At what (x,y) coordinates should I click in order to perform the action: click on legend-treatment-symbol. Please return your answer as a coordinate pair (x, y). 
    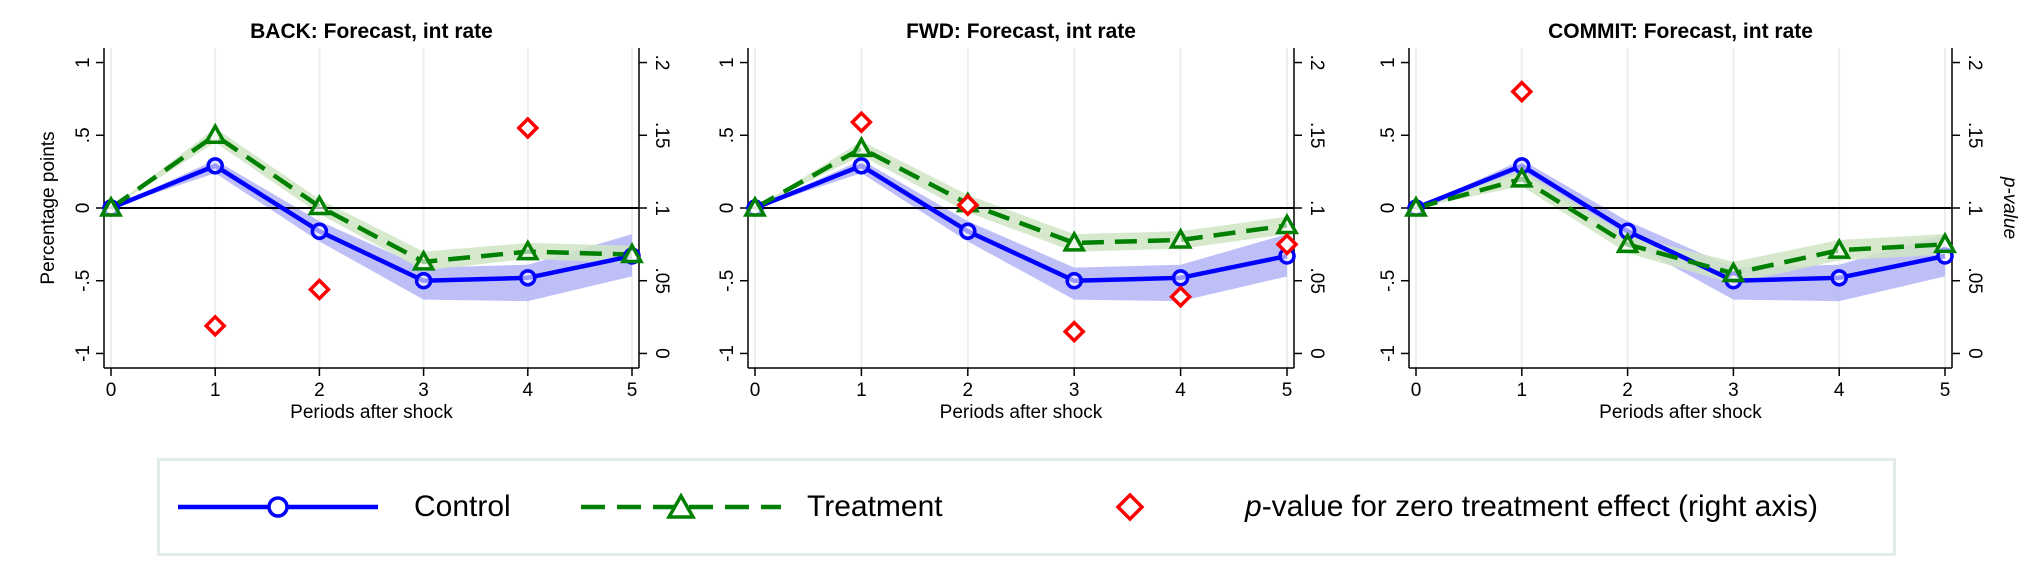
    Looking at the image, I should click on (681, 505).